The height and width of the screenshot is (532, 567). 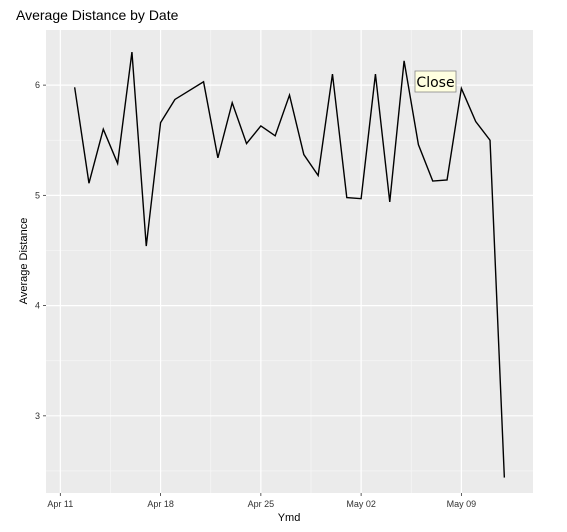 What do you see at coordinates (40, 250) in the screenshot?
I see `y-axis-ticks: 3 4 5 6` at bounding box center [40, 250].